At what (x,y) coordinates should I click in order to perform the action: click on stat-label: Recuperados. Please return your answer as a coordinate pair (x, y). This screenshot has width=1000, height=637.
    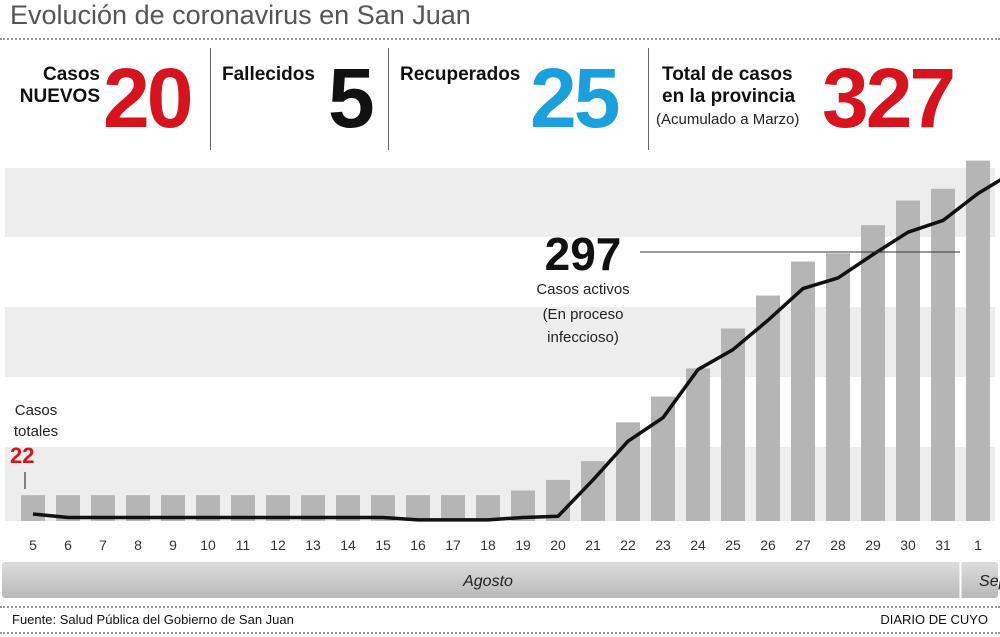
    Looking at the image, I should click on (460, 74).